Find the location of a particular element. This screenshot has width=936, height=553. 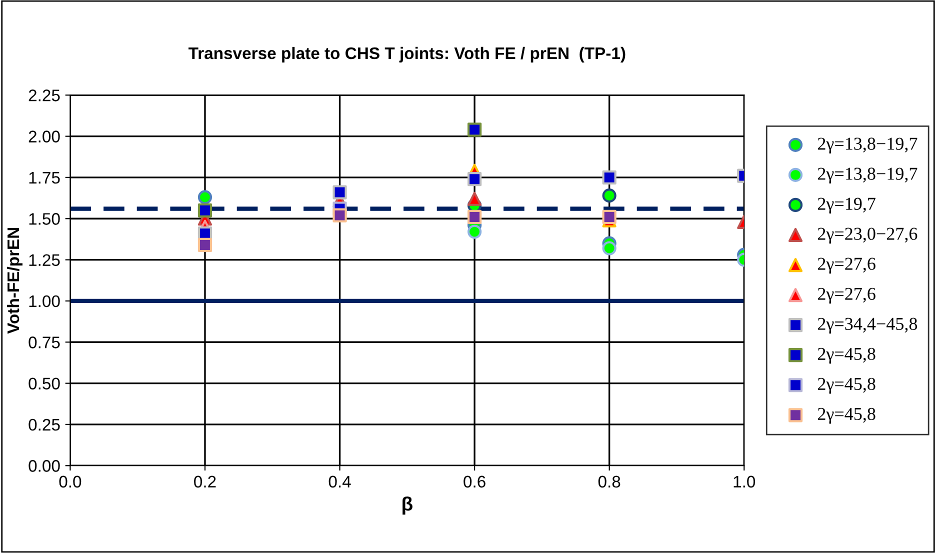

x-axis-title: β is located at coordinates (407, 505).